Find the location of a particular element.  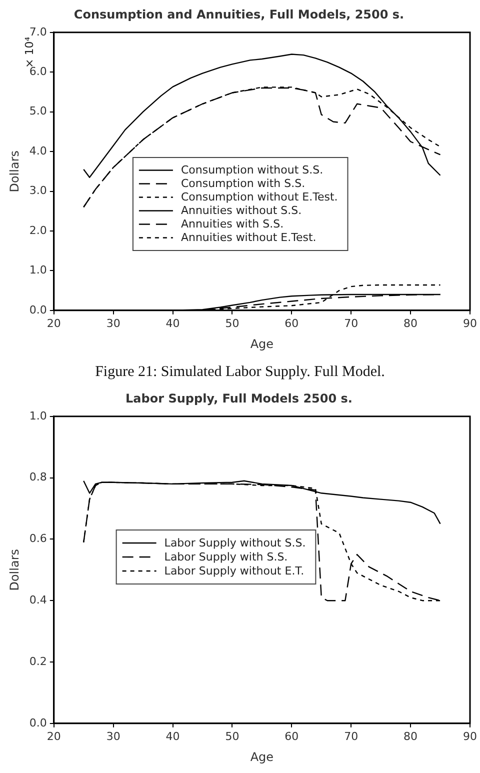

y-tick-label: 0.2 is located at coordinates (38, 661).